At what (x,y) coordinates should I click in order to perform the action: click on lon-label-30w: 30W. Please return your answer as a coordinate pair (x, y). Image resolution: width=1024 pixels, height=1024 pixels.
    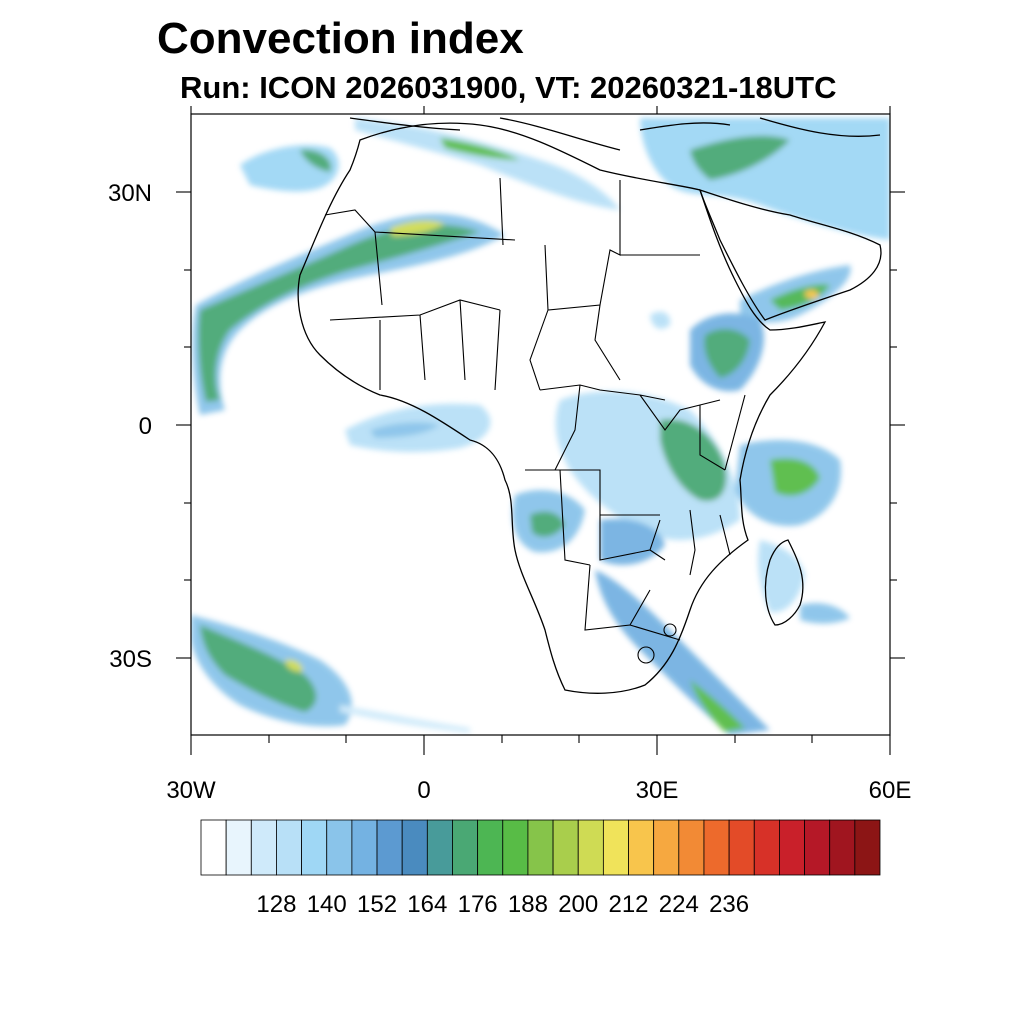
    Looking at the image, I should click on (191, 790).